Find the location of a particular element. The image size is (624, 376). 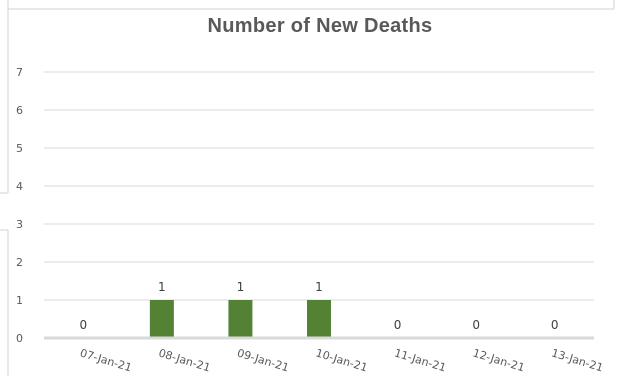

y-tick-label: 3 is located at coordinates (19, 224).